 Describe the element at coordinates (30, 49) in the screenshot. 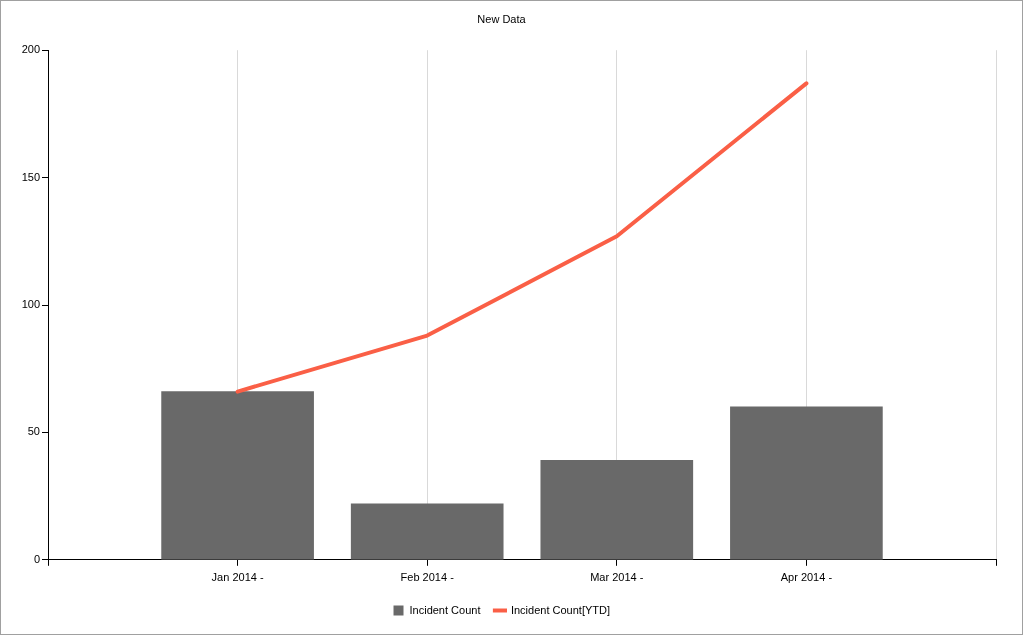

I see `y-tick-label: 200` at that location.